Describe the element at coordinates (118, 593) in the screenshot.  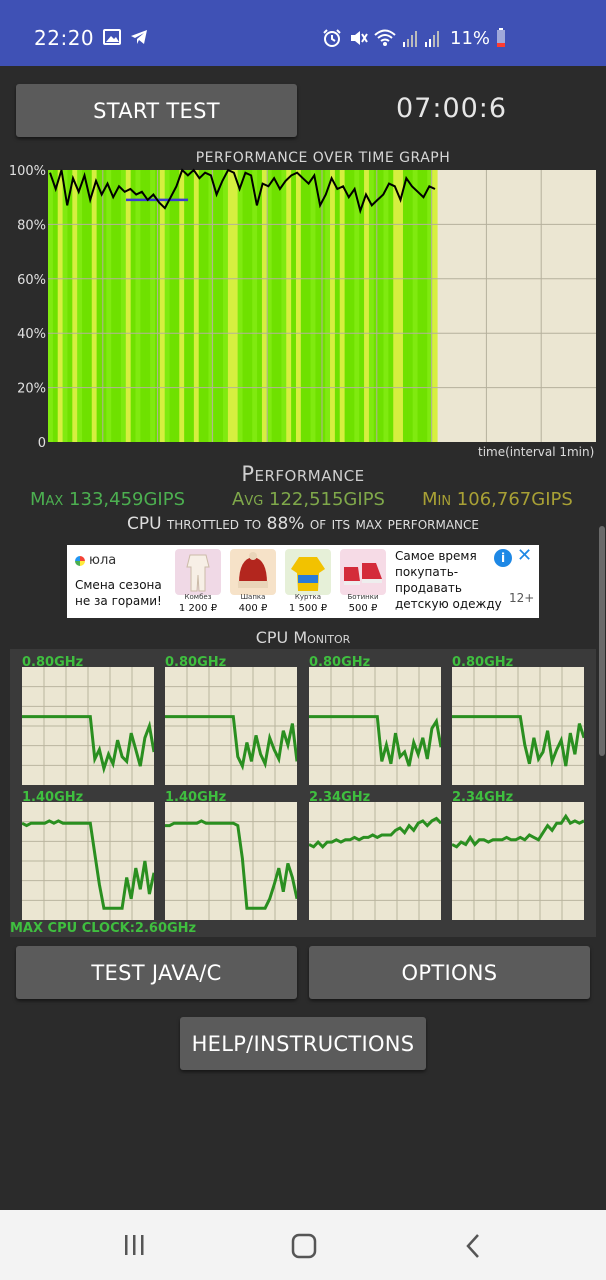
I see `ad-tagline: Смена сезона не за горами!` at that location.